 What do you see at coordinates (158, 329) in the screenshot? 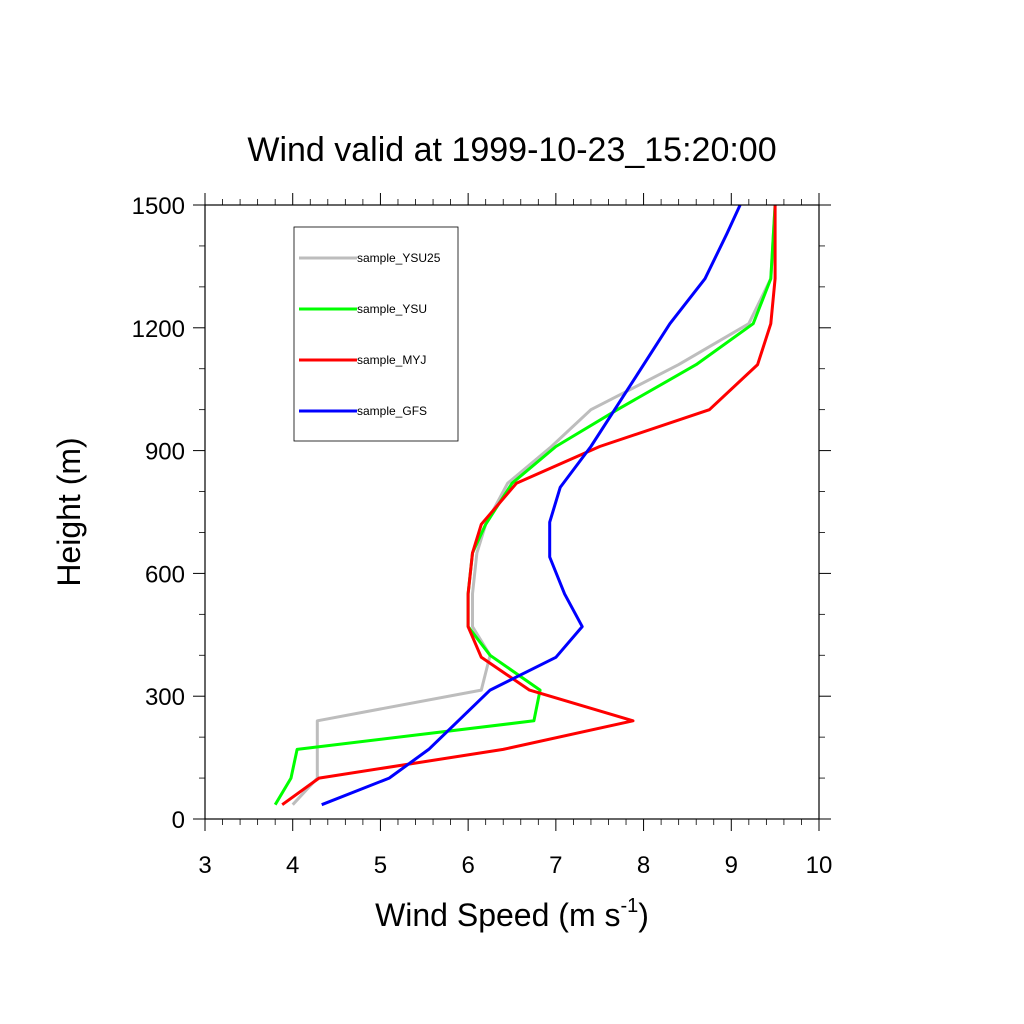
I see `y-tick-label: 1200` at bounding box center [158, 329].